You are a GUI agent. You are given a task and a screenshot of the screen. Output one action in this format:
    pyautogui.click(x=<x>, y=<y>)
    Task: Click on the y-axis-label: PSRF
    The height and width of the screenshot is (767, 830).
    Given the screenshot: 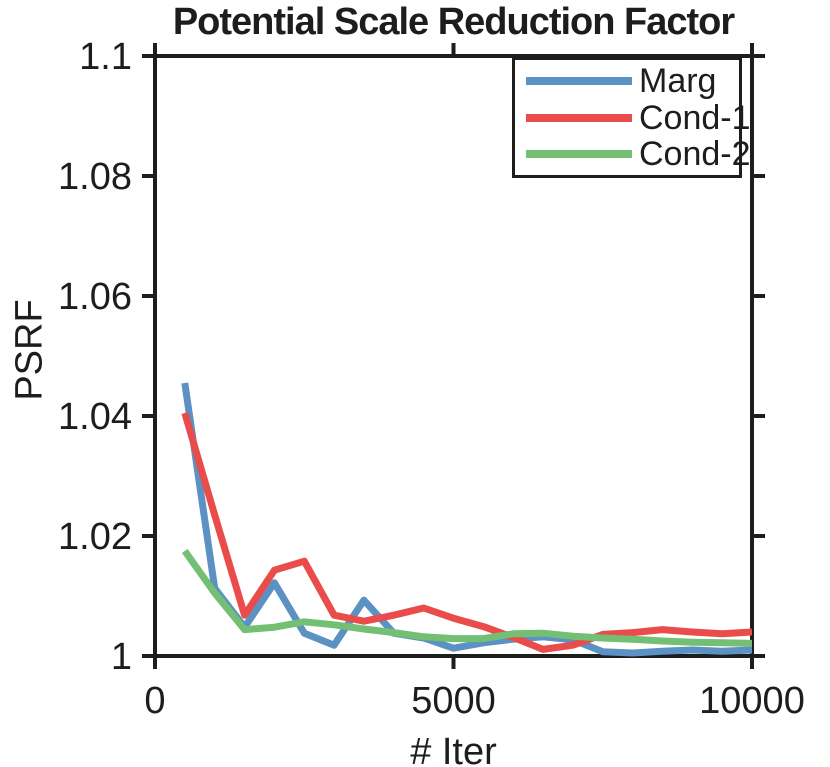 What is the action you would take?
    pyautogui.click(x=29, y=350)
    